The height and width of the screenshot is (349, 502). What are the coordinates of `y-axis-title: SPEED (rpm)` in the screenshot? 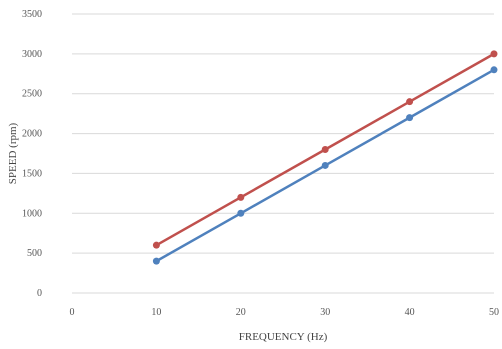 It's located at (13, 153).